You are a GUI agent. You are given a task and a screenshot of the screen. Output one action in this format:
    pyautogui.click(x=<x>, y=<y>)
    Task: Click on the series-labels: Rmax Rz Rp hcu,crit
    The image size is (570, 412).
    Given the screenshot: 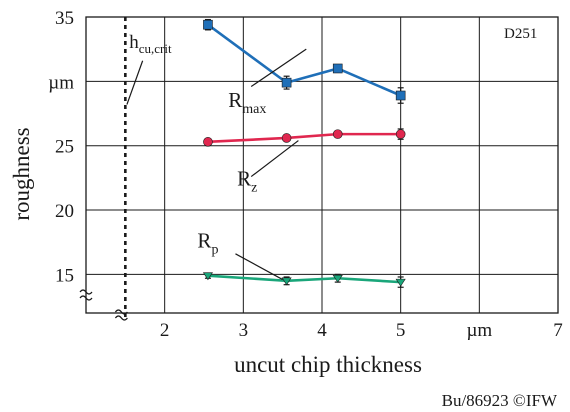 What is the action you would take?
    pyautogui.click(x=197, y=144)
    